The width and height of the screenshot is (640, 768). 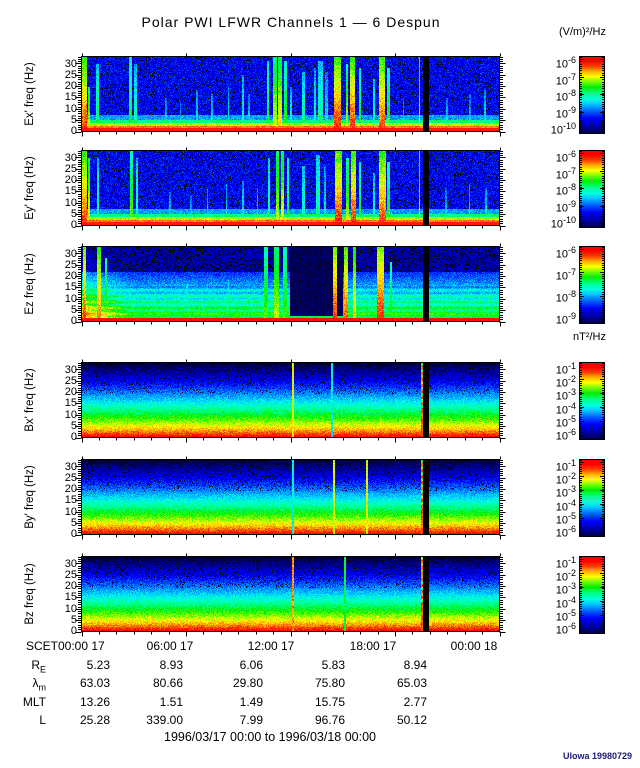 I want to click on ephemeris-value: 13.26, so click(x=94, y=702).